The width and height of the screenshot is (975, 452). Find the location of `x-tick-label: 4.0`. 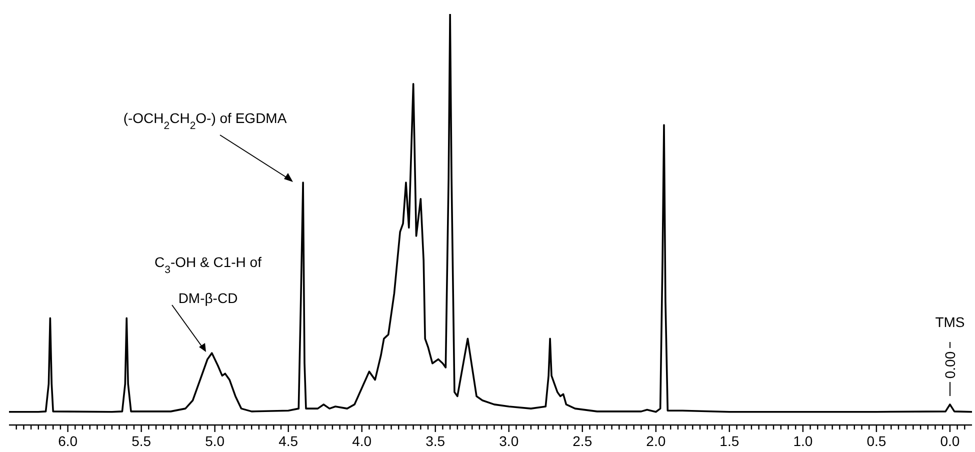

x-tick-label: 4.0 is located at coordinates (362, 441).